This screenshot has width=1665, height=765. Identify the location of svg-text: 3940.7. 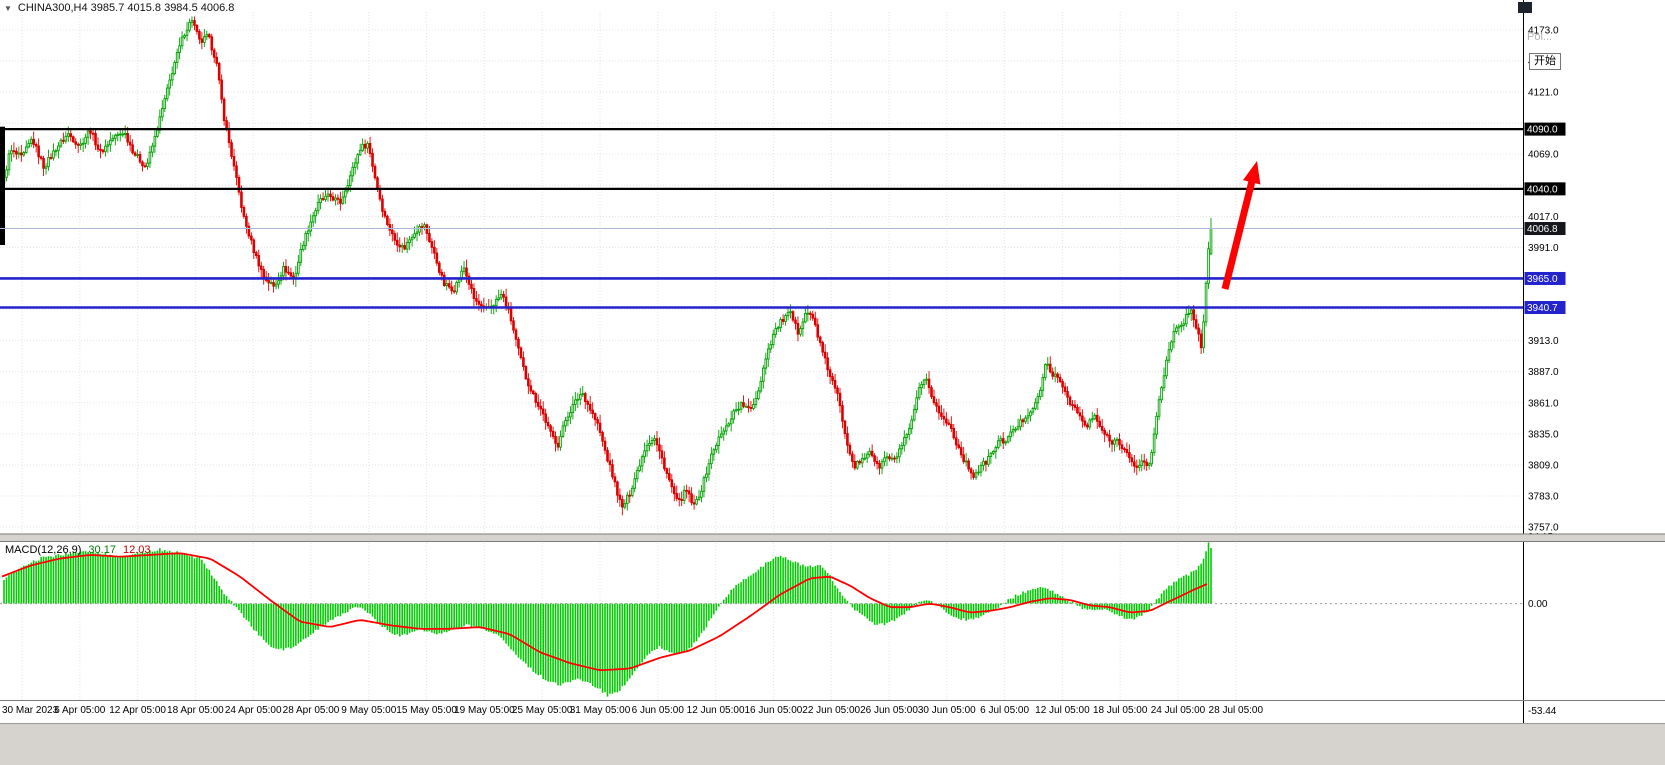
(1542, 308).